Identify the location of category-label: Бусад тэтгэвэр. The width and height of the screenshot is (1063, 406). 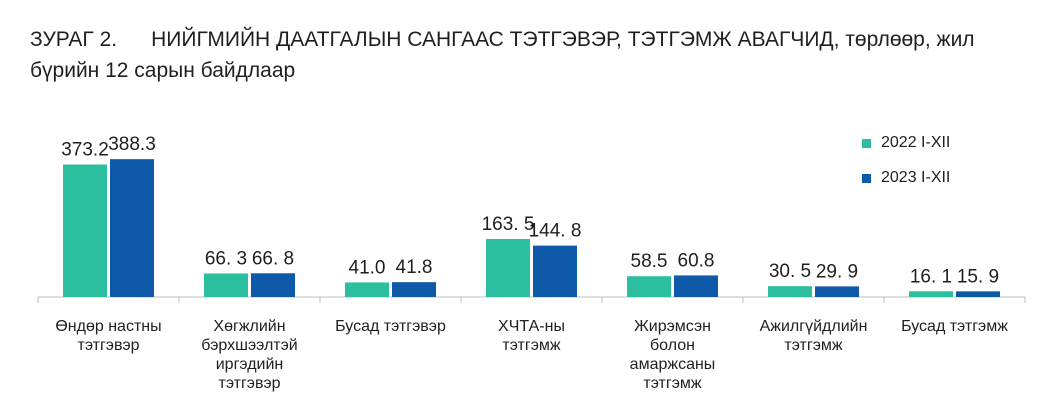
(390, 326).